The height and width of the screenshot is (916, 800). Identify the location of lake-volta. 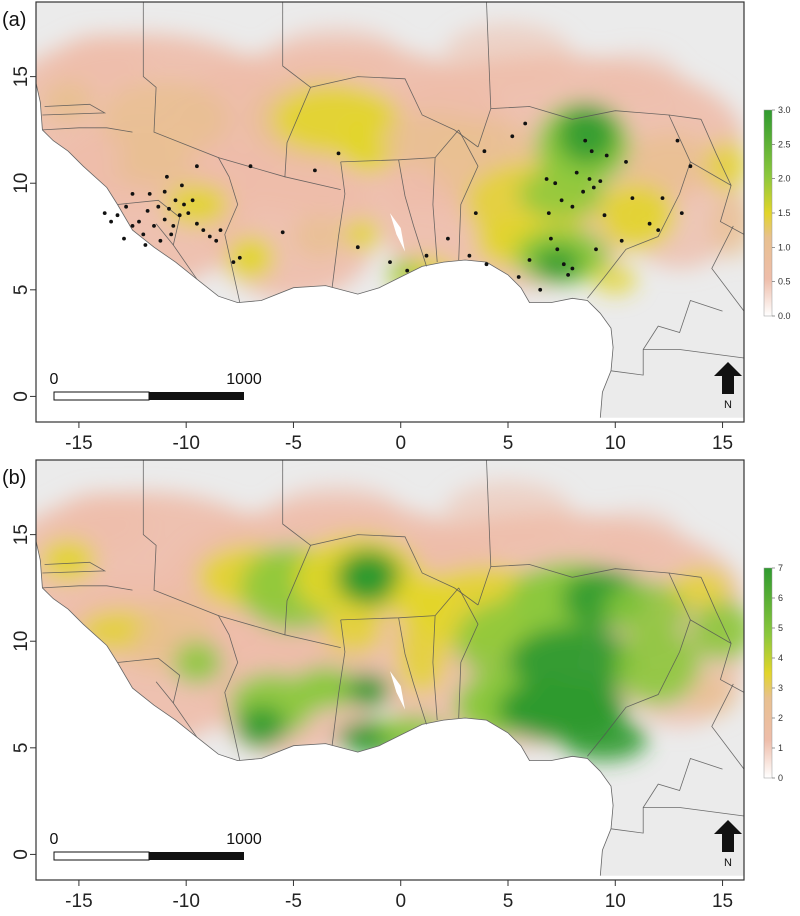
(398, 690).